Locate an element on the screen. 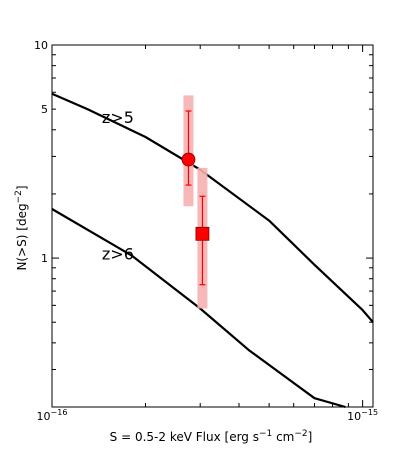  x-axis-label-end: ] is located at coordinates (310, 437).